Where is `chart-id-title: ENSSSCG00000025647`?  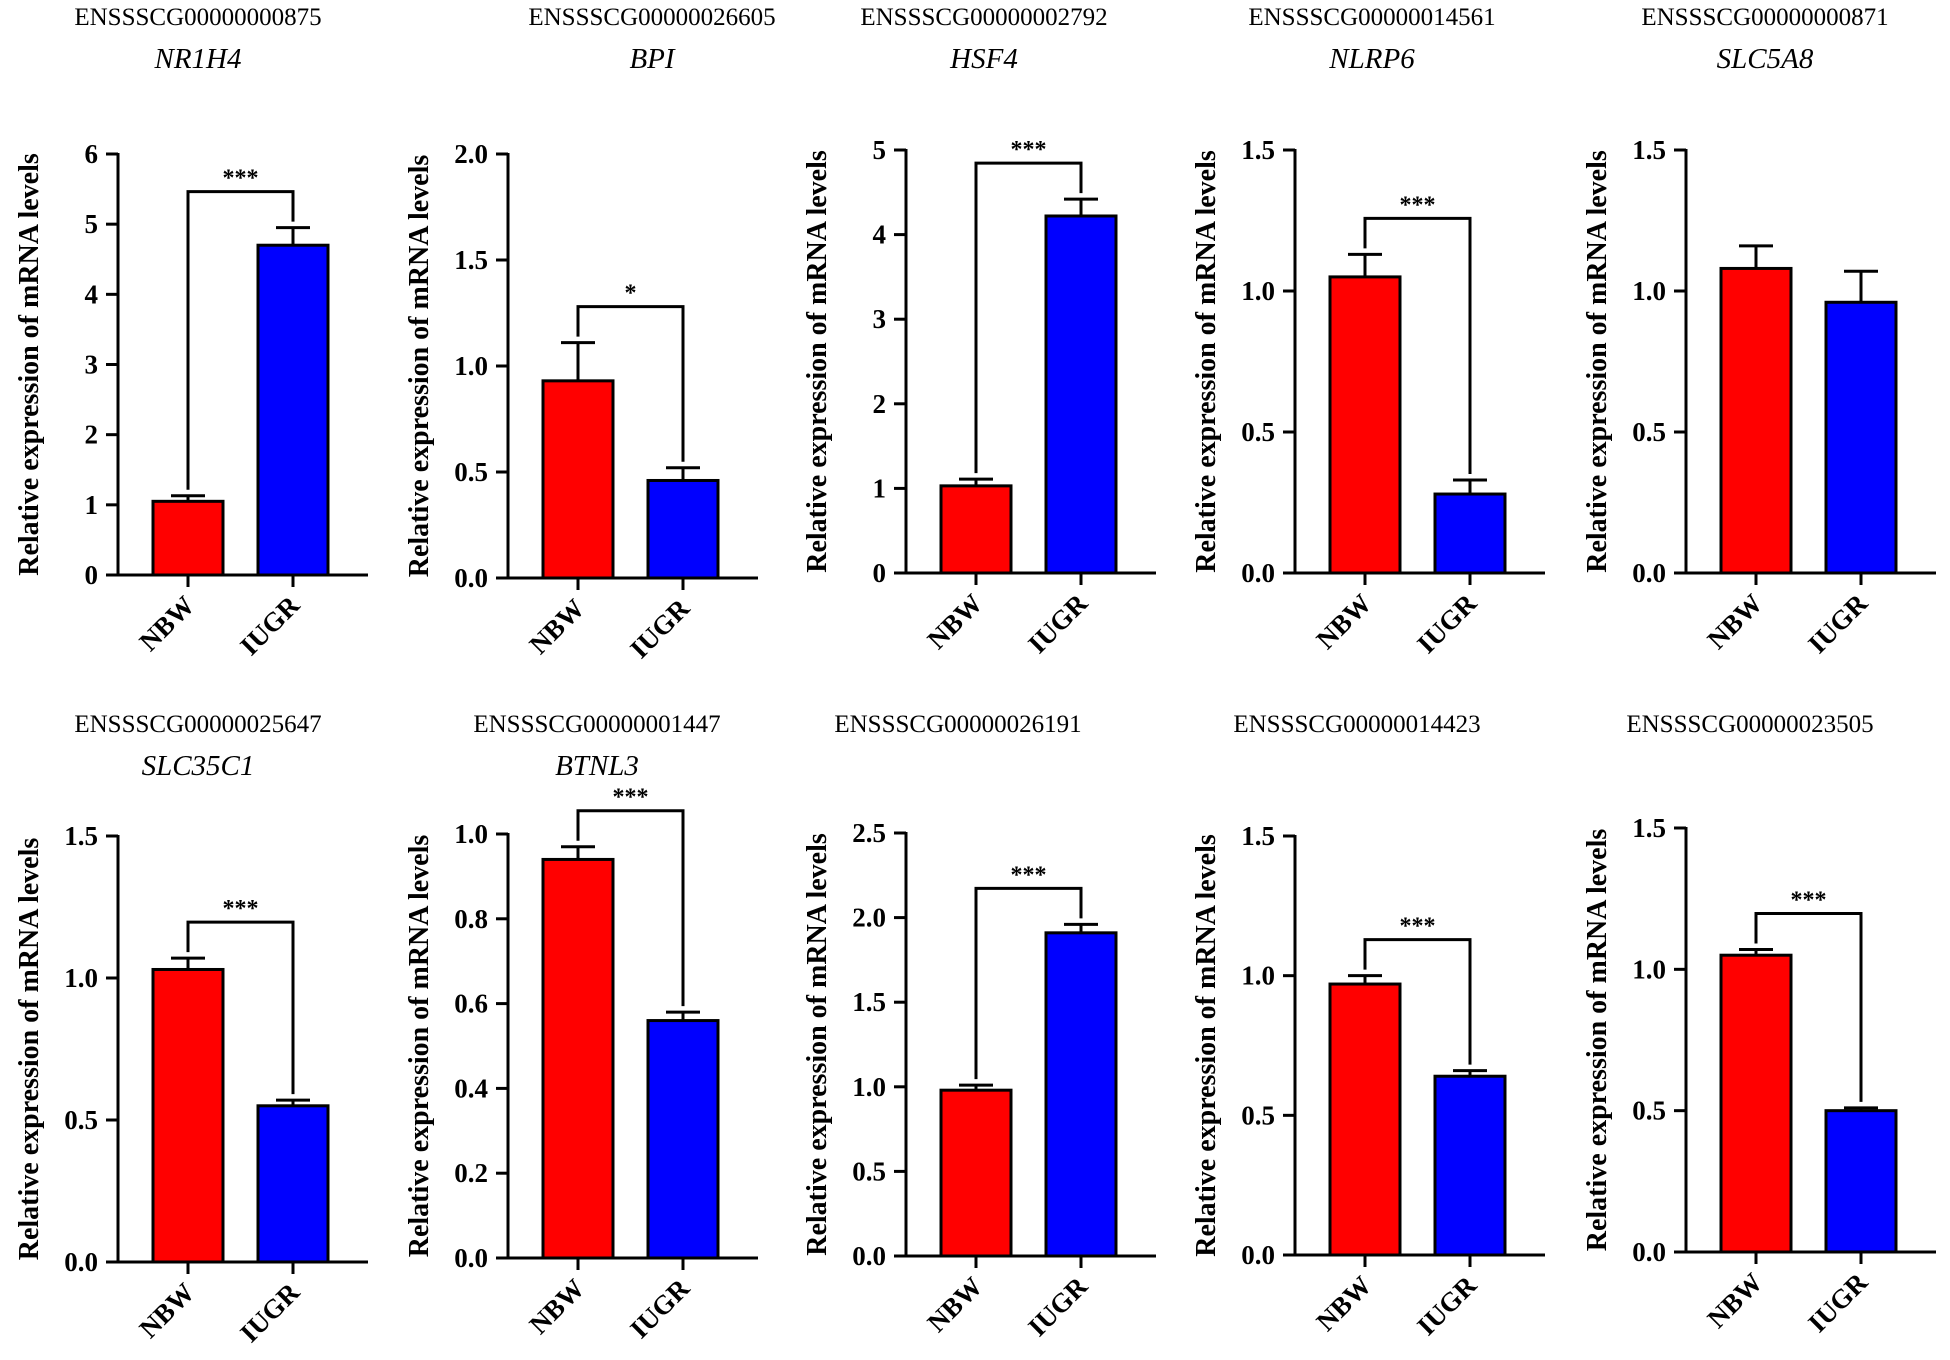
chart-id-title: ENSSSCG00000025647 is located at coordinates (197, 724).